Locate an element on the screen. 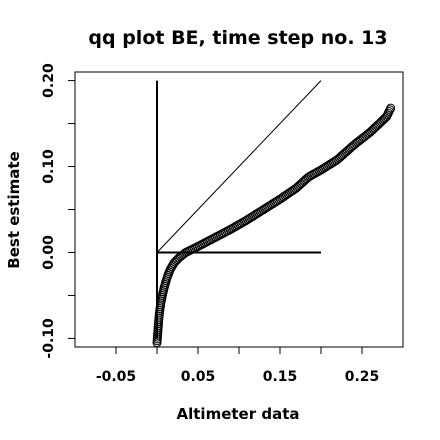  y-tick-label: 0.00 is located at coordinates (49, 252).